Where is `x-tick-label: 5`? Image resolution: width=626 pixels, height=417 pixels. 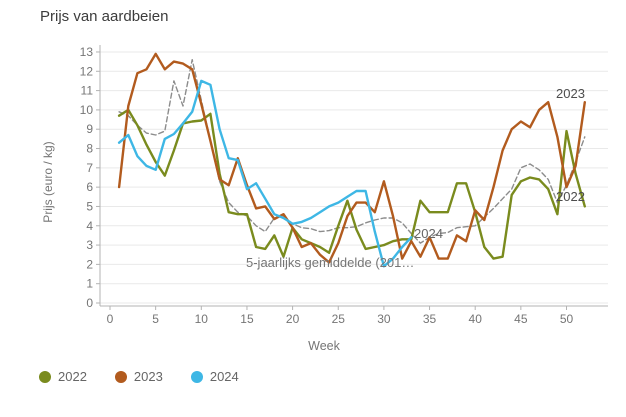 x-tick-label: 5 is located at coordinates (155, 319).